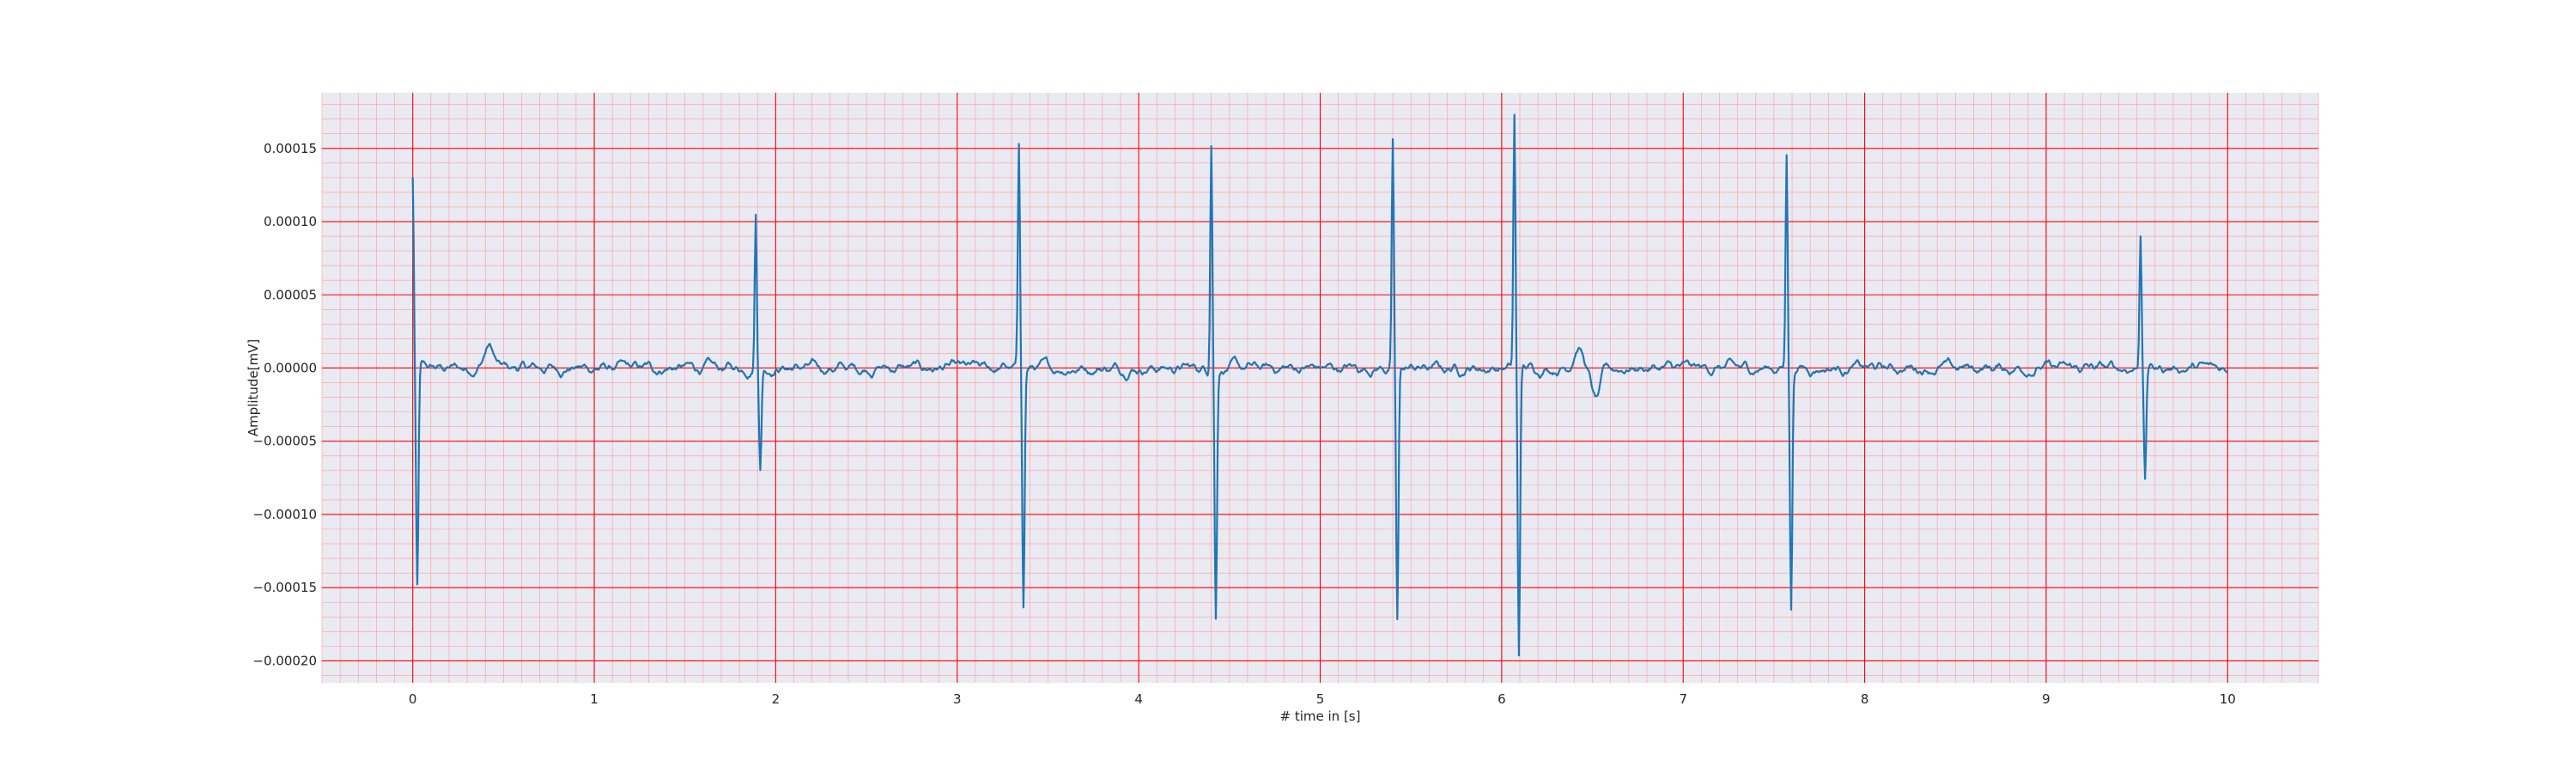 This screenshot has height=773, width=2576. What do you see at coordinates (284, 514) in the screenshot?
I see `y-tick-label: −0.00010` at bounding box center [284, 514].